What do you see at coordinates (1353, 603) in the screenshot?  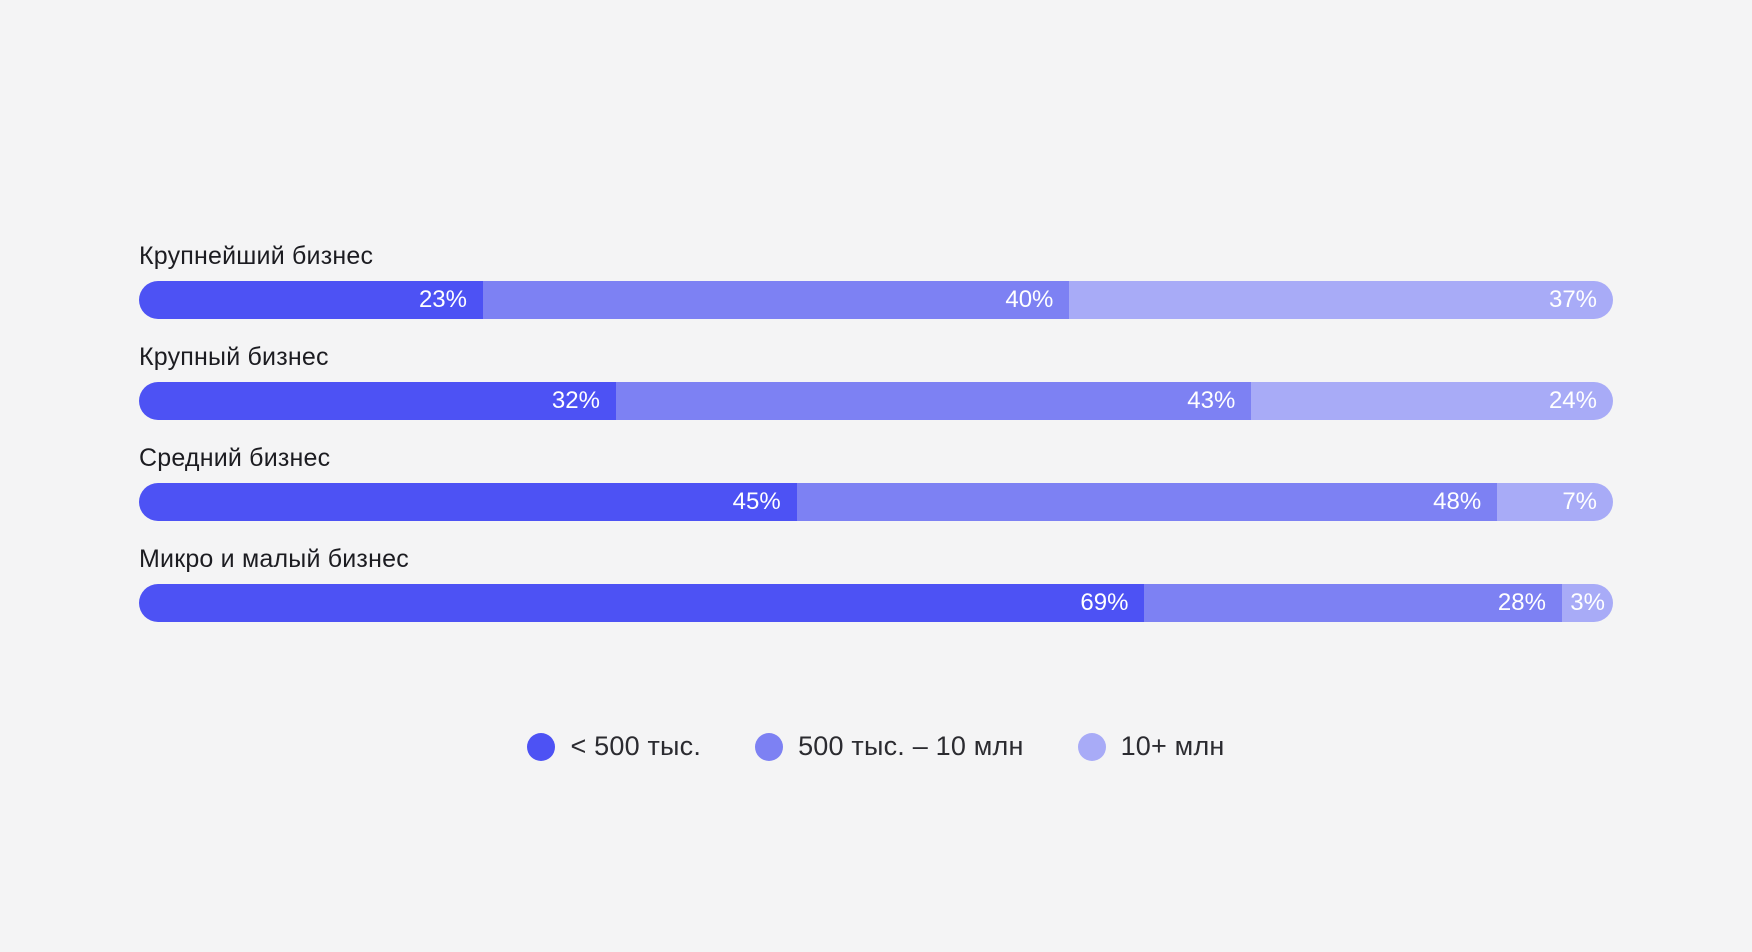 I see `bar-segment: 28%` at bounding box center [1353, 603].